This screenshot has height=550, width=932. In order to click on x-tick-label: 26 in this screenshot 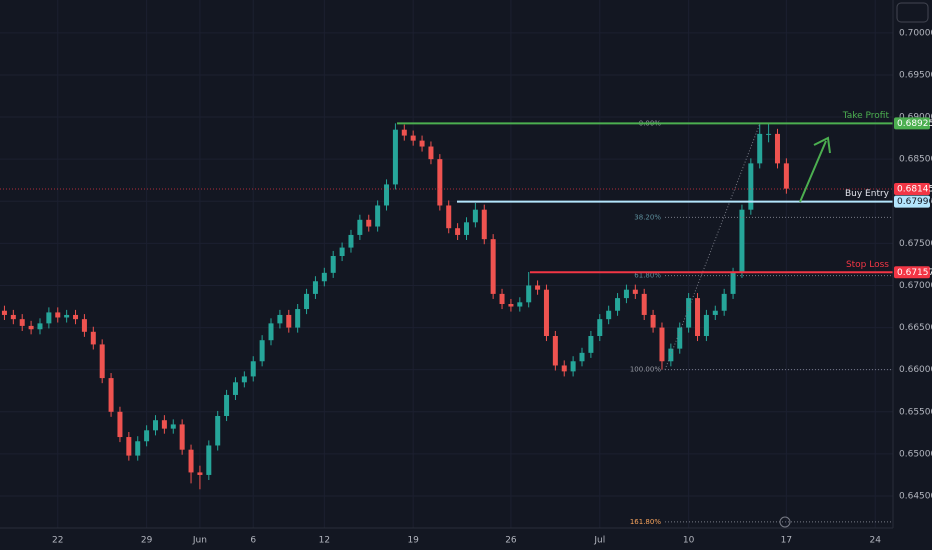, I will do `click(511, 541)`.